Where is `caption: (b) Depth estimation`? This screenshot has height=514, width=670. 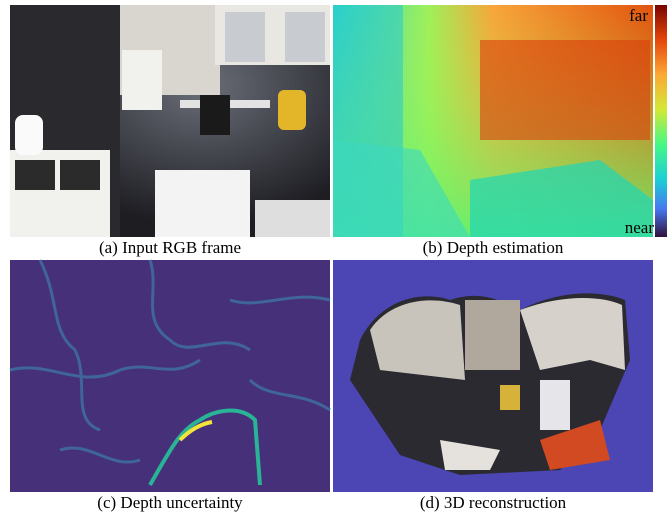 caption: (b) Depth estimation is located at coordinates (493, 247).